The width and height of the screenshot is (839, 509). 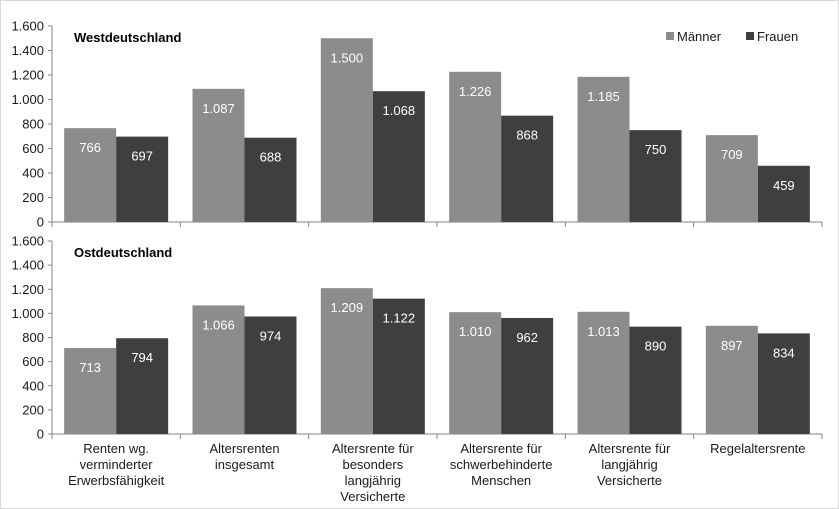 What do you see at coordinates (142, 357) in the screenshot?
I see `data-label: 794` at bounding box center [142, 357].